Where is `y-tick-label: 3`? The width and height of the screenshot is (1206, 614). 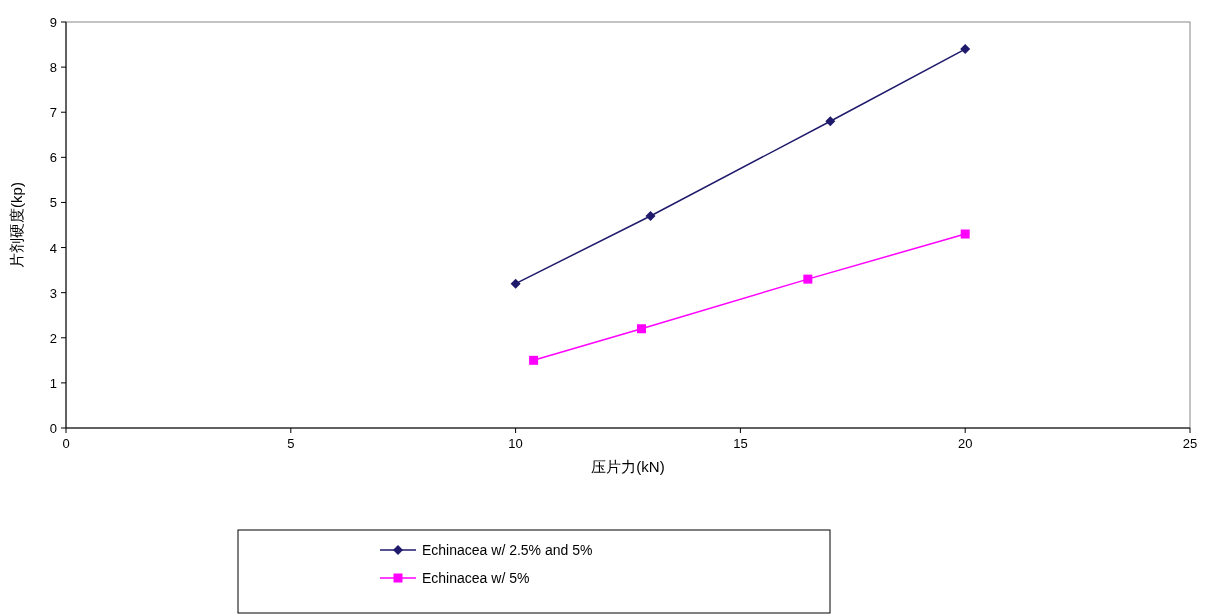 y-tick-label: 3 is located at coordinates (53, 293).